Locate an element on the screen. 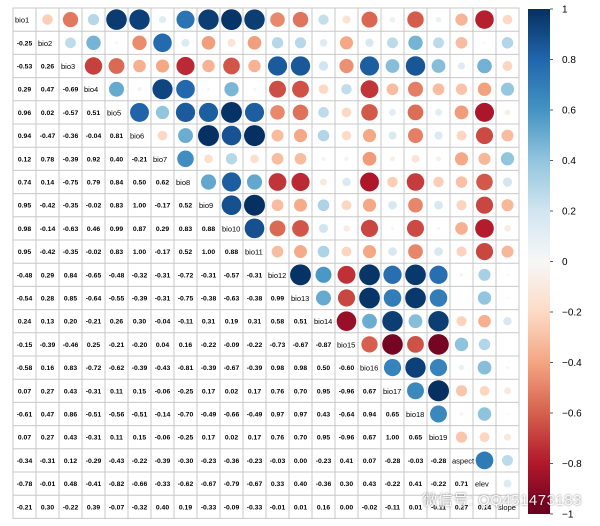 Image resolution: width=600 pixels, height=526 pixels. corr-value: -0.17 is located at coordinates (163, 206).